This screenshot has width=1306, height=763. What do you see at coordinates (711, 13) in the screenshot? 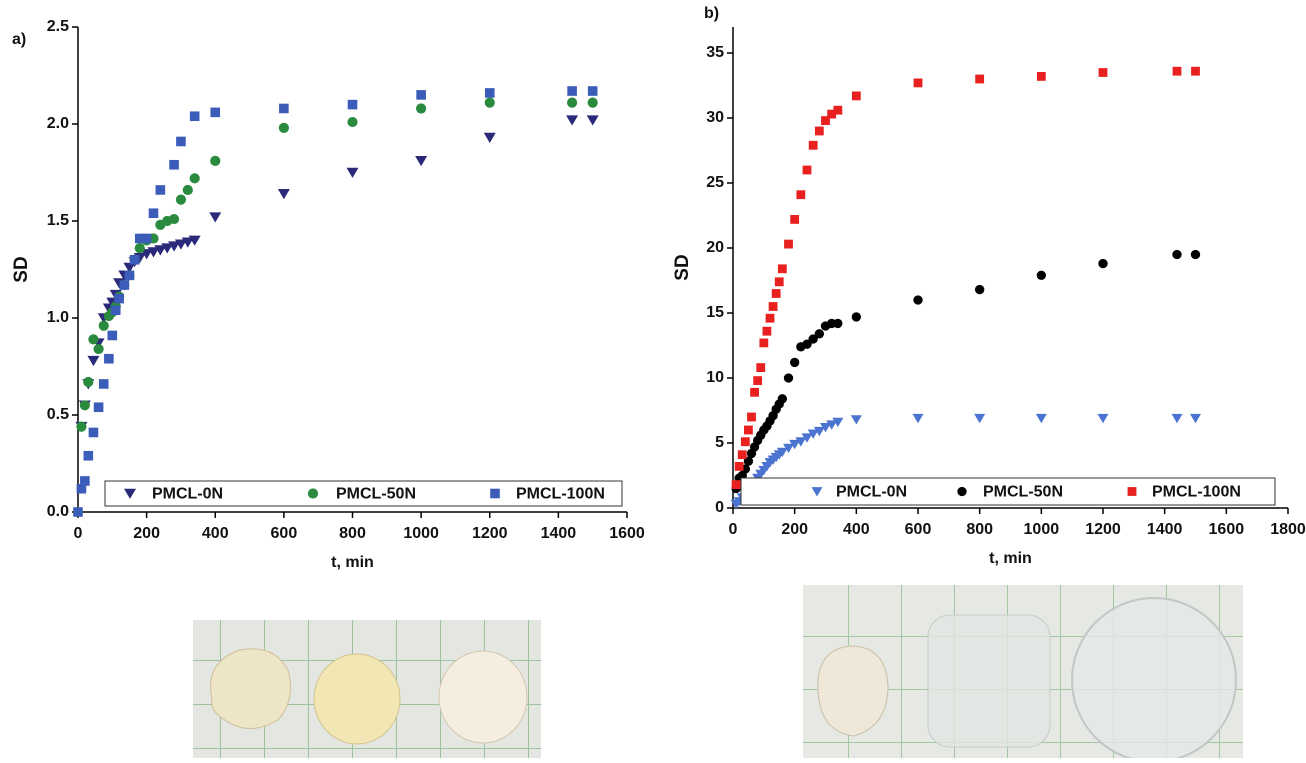
I see `panel-label: b)` at bounding box center [711, 13].